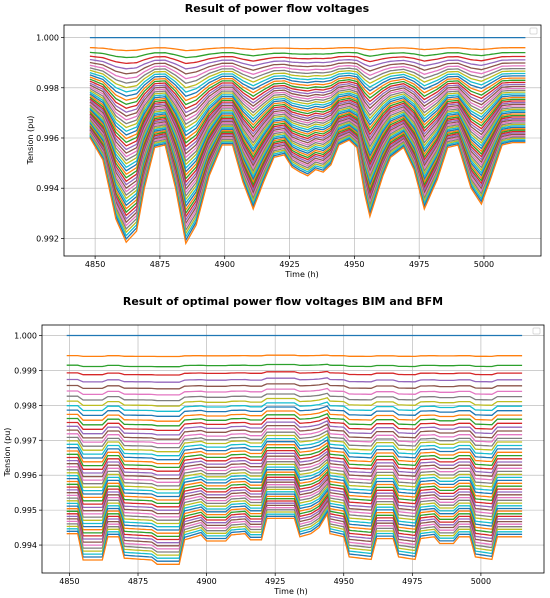 This screenshot has width=550, height=598. I want to click on y-tick-label: 0.996, so click(25, 475).